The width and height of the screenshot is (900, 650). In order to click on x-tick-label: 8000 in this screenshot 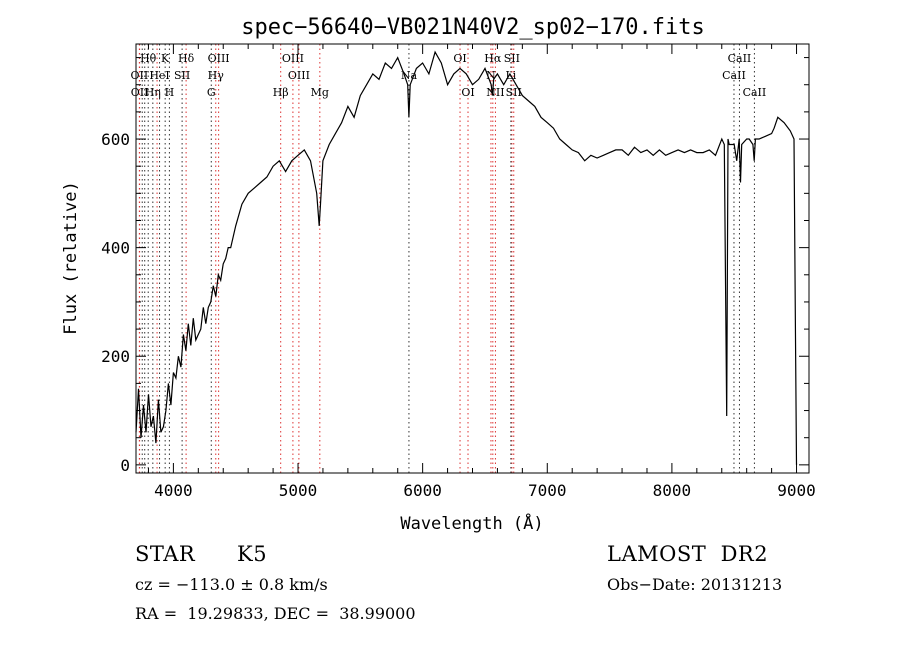, I will do `click(672, 490)`.